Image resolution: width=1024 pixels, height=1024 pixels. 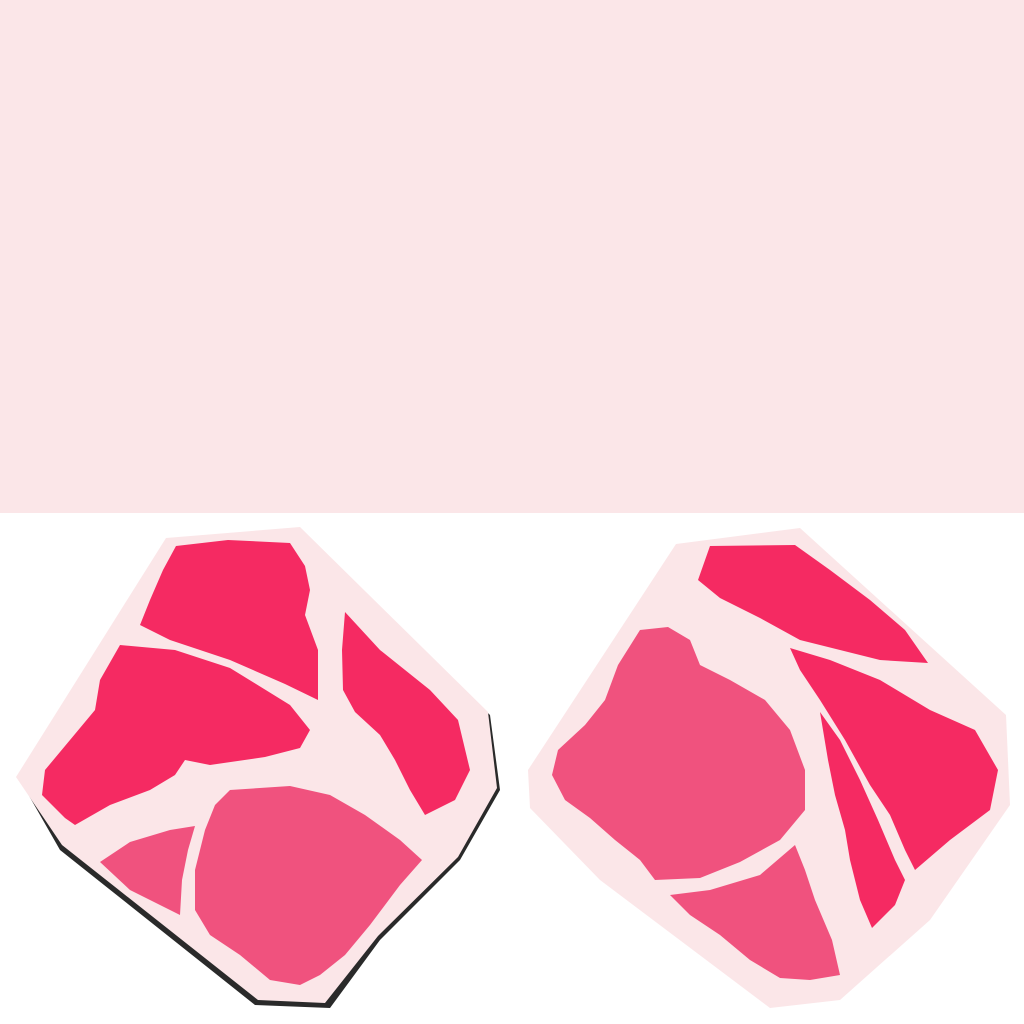 What do you see at coordinates (147, 870) in the screenshot?
I see `left-facet-small` at bounding box center [147, 870].